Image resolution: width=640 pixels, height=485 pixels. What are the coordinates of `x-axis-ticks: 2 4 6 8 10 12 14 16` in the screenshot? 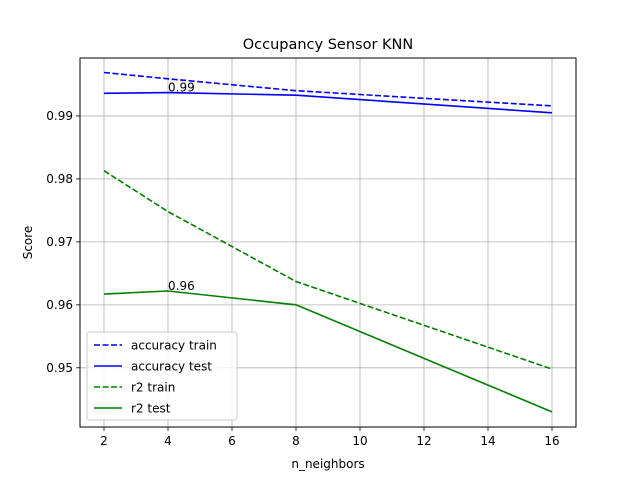 It's located at (330, 437).